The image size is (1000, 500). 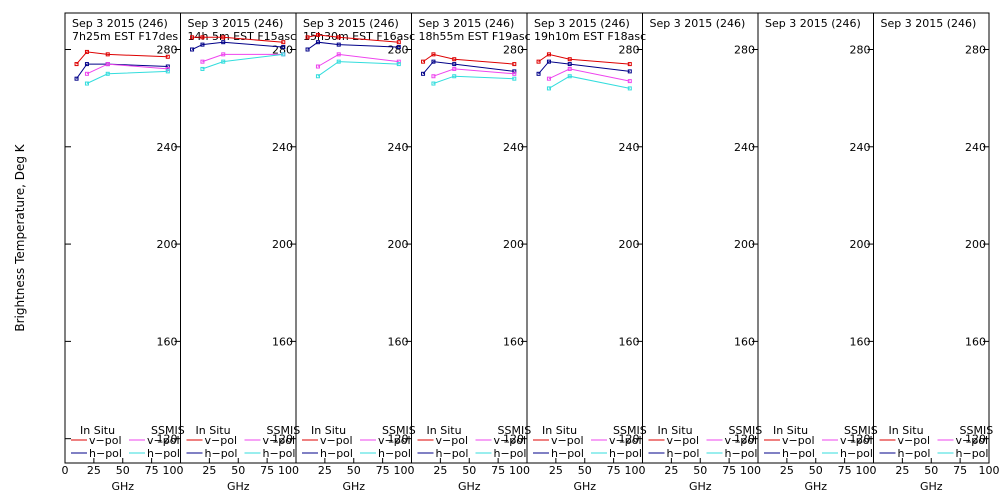 What do you see at coordinates (394, 453) in the screenshot?
I see `legend-ssmis-hpol-label: h−pol` at bounding box center [394, 453].